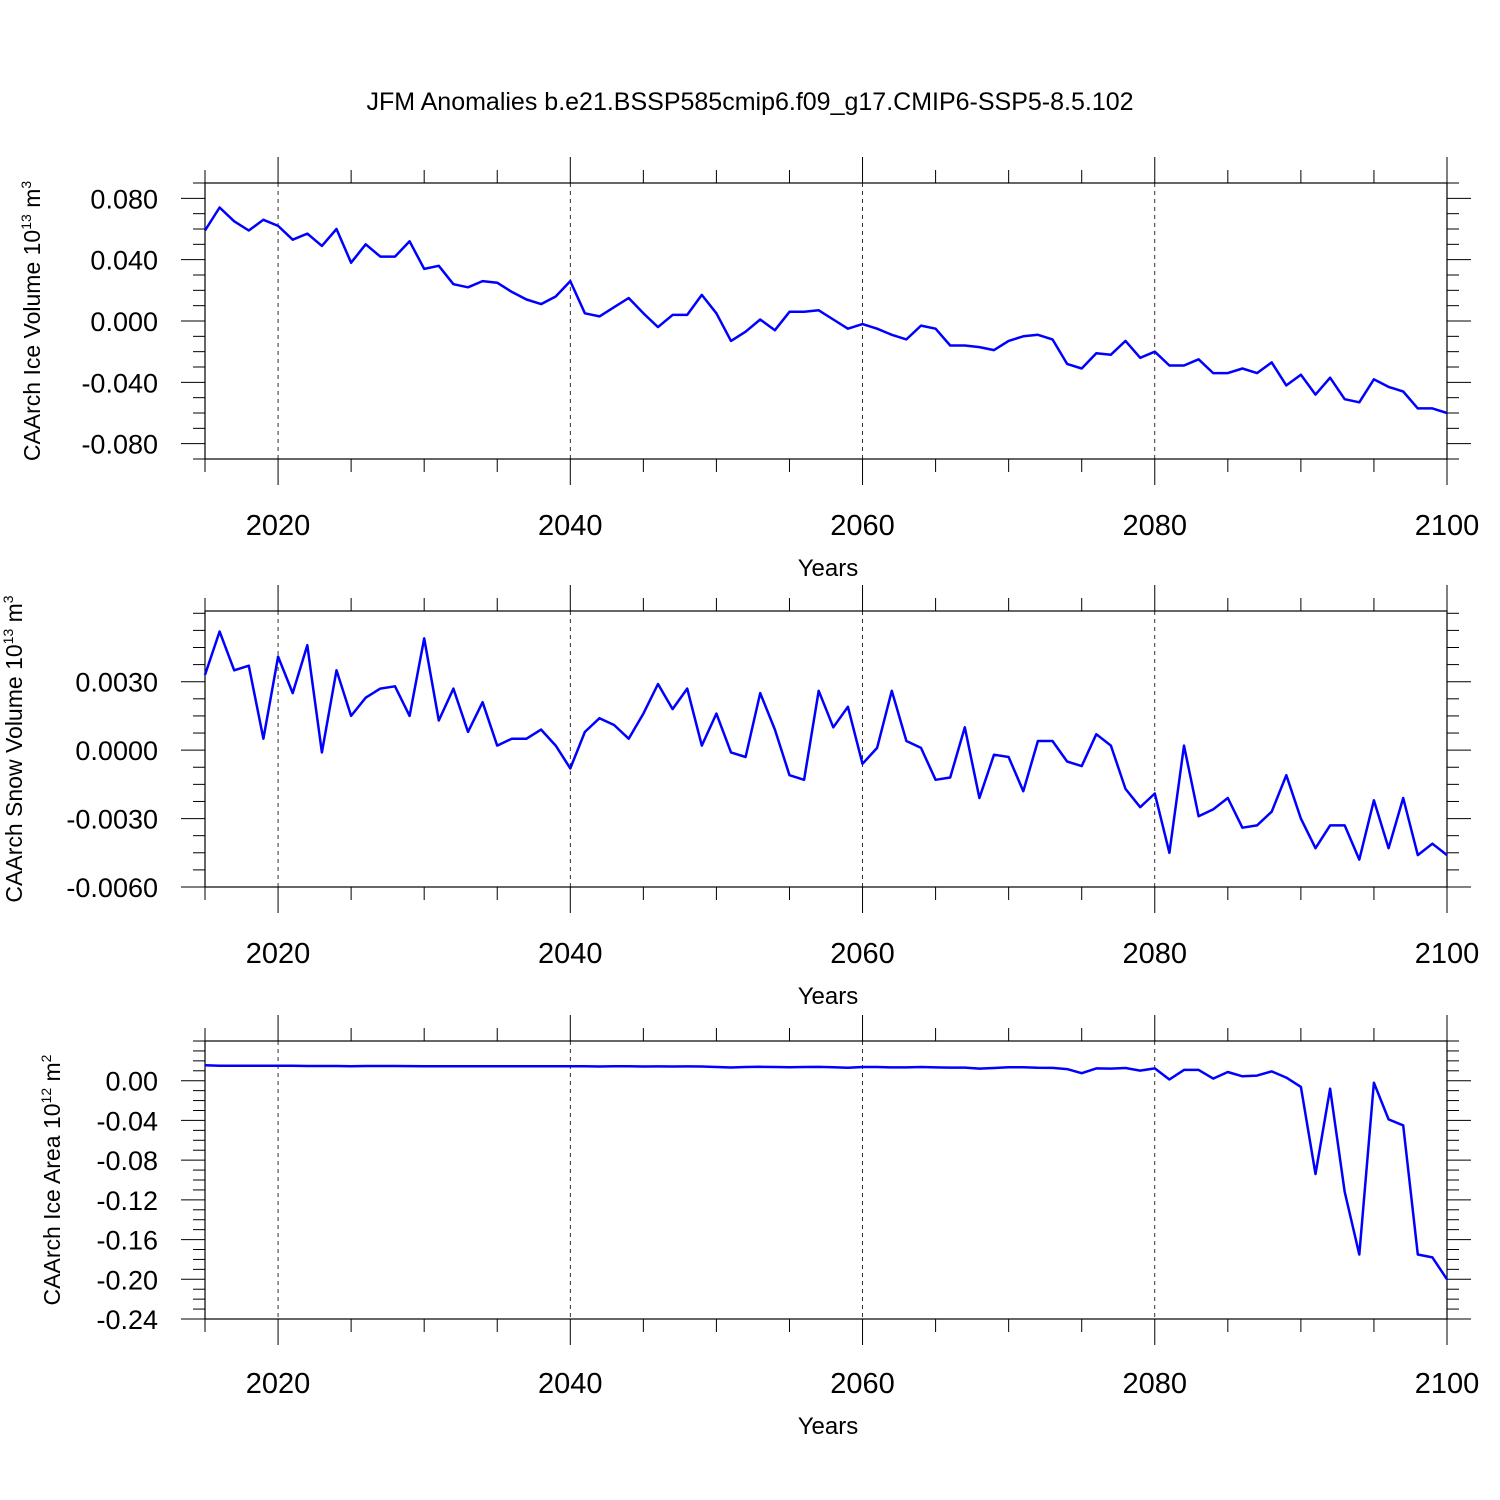 This screenshot has height=1500, width=1500. I want to click on y-axis-label: CAArch Ice Volume 1013 m3, so click(31, 321).